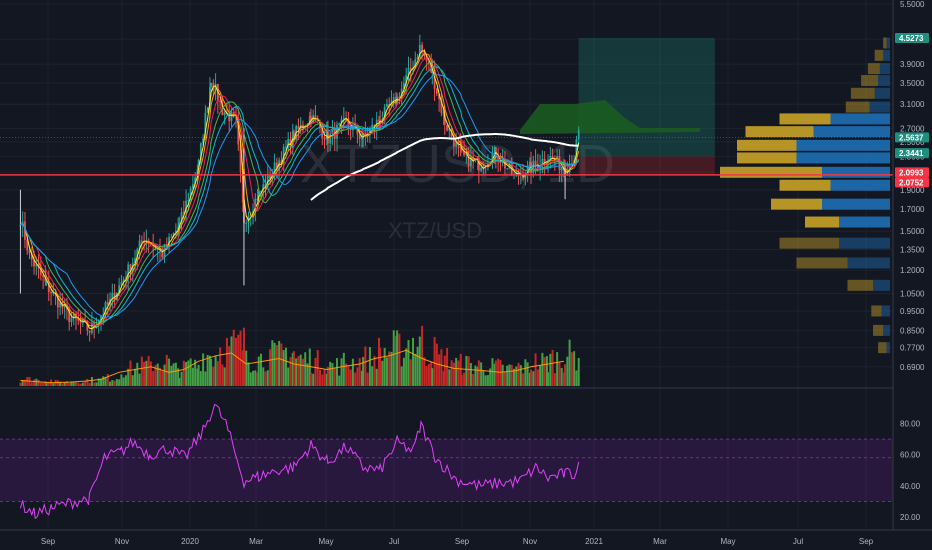  Describe the element at coordinates (910, 486) in the screenshot. I see `rsi-tick-label: 40.00` at that location.